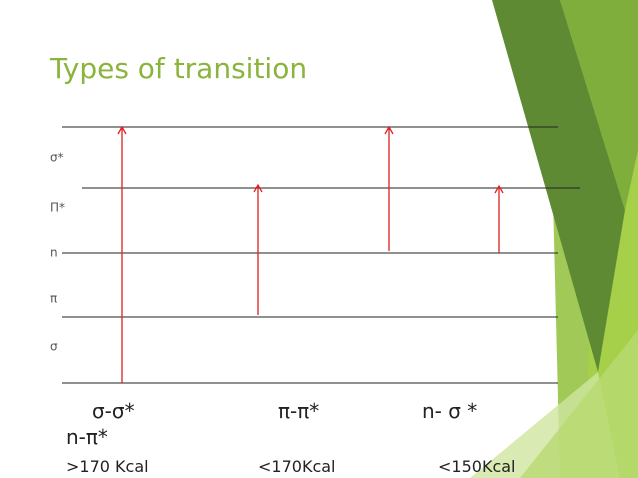 The width and height of the screenshot is (638, 478). I want to click on title: Types of transition, so click(178, 68).